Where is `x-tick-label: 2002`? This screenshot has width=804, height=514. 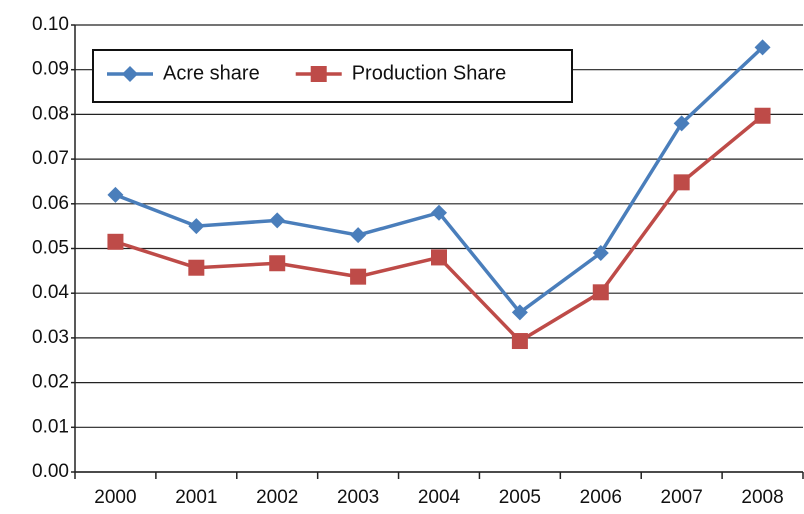 x-tick-label: 2002 is located at coordinates (277, 497).